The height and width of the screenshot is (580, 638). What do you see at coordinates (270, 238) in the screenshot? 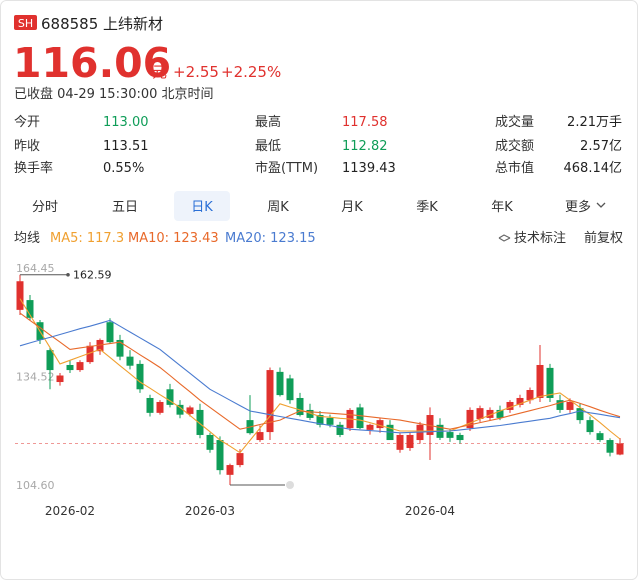
I see `legend-entry: MA20: 123.15` at bounding box center [270, 238].